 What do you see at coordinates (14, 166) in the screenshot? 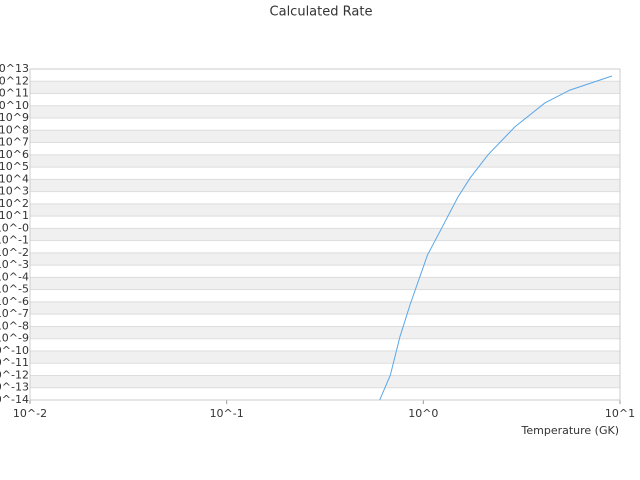
I see `y-tick-label: 10^5` at bounding box center [14, 166].